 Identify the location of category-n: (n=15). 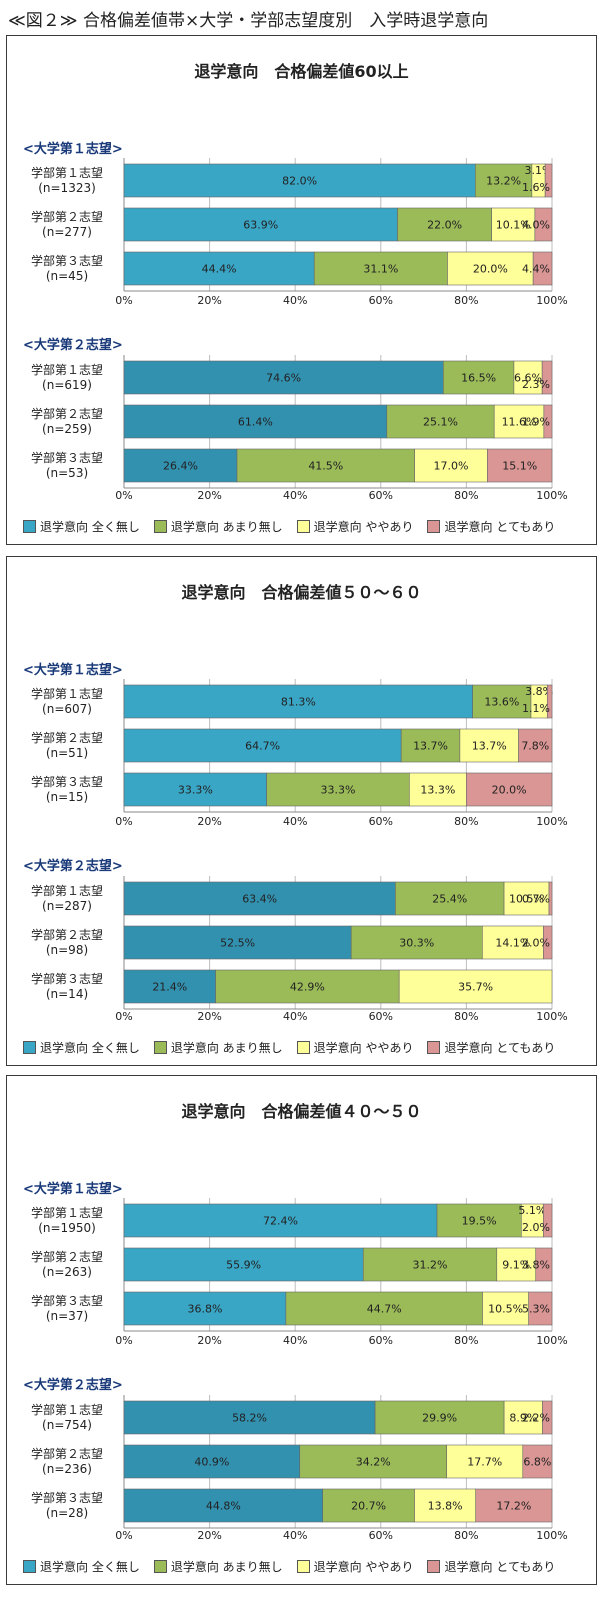
(67, 797).